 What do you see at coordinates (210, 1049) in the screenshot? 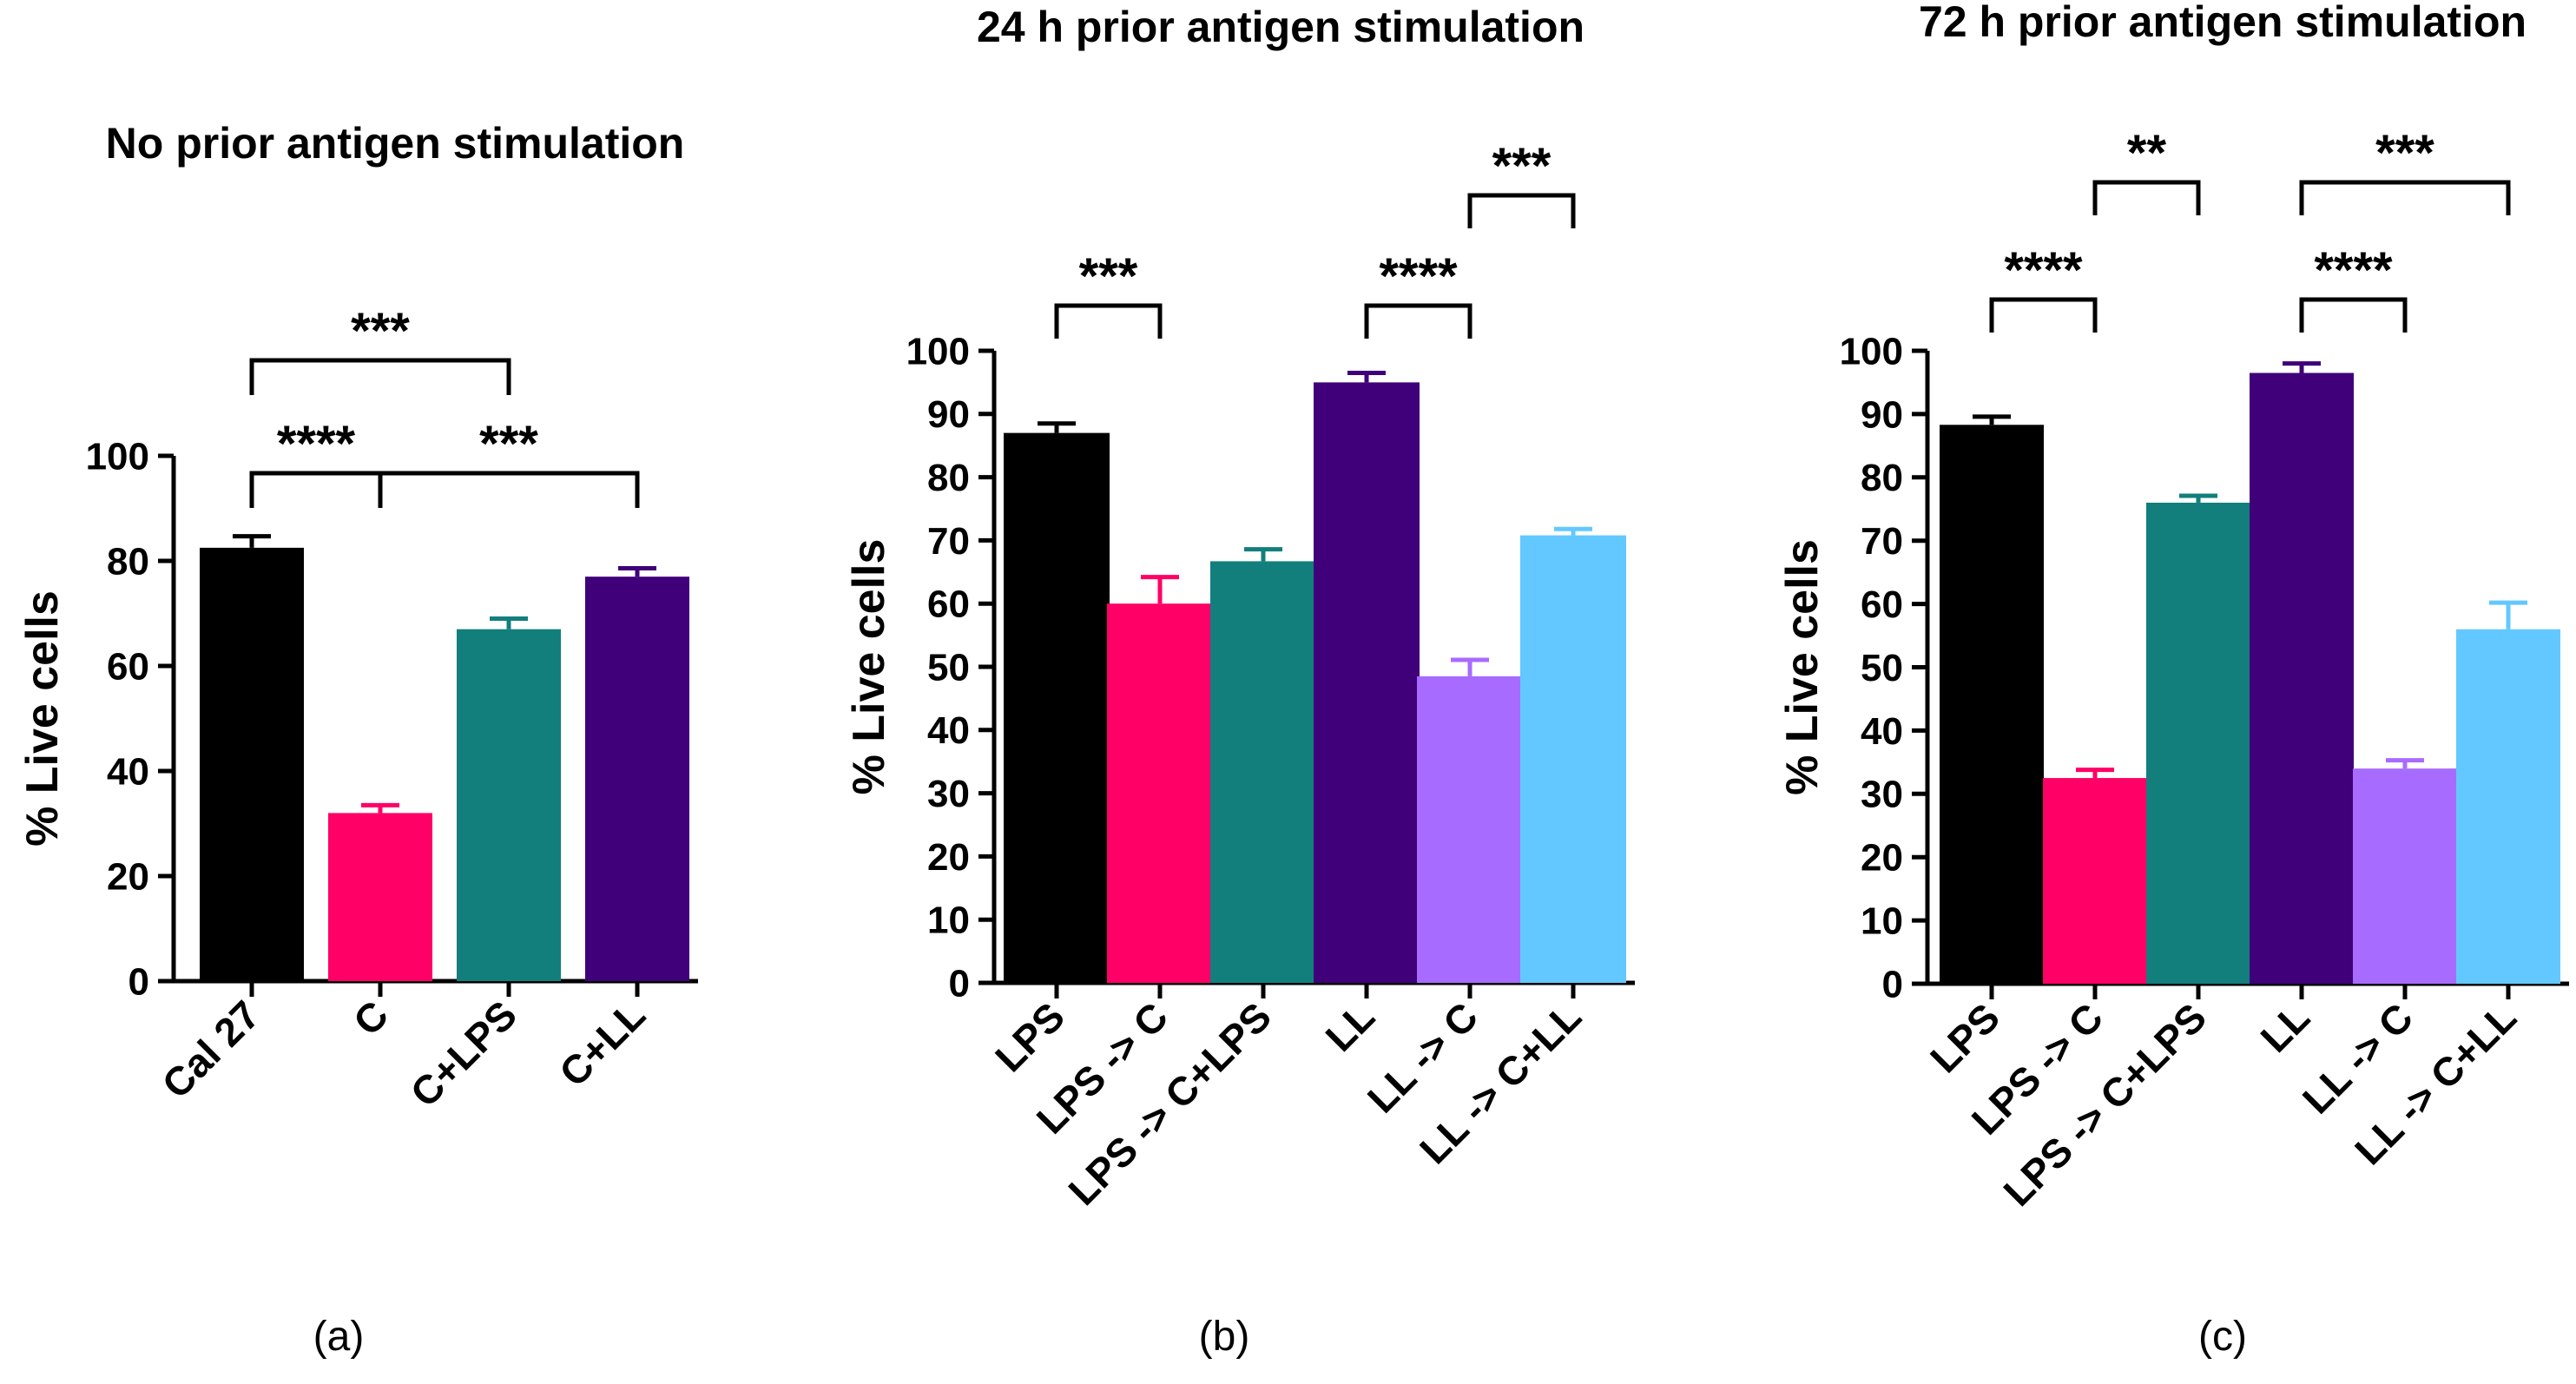
I see `x-tick-label: Cal 27` at bounding box center [210, 1049].